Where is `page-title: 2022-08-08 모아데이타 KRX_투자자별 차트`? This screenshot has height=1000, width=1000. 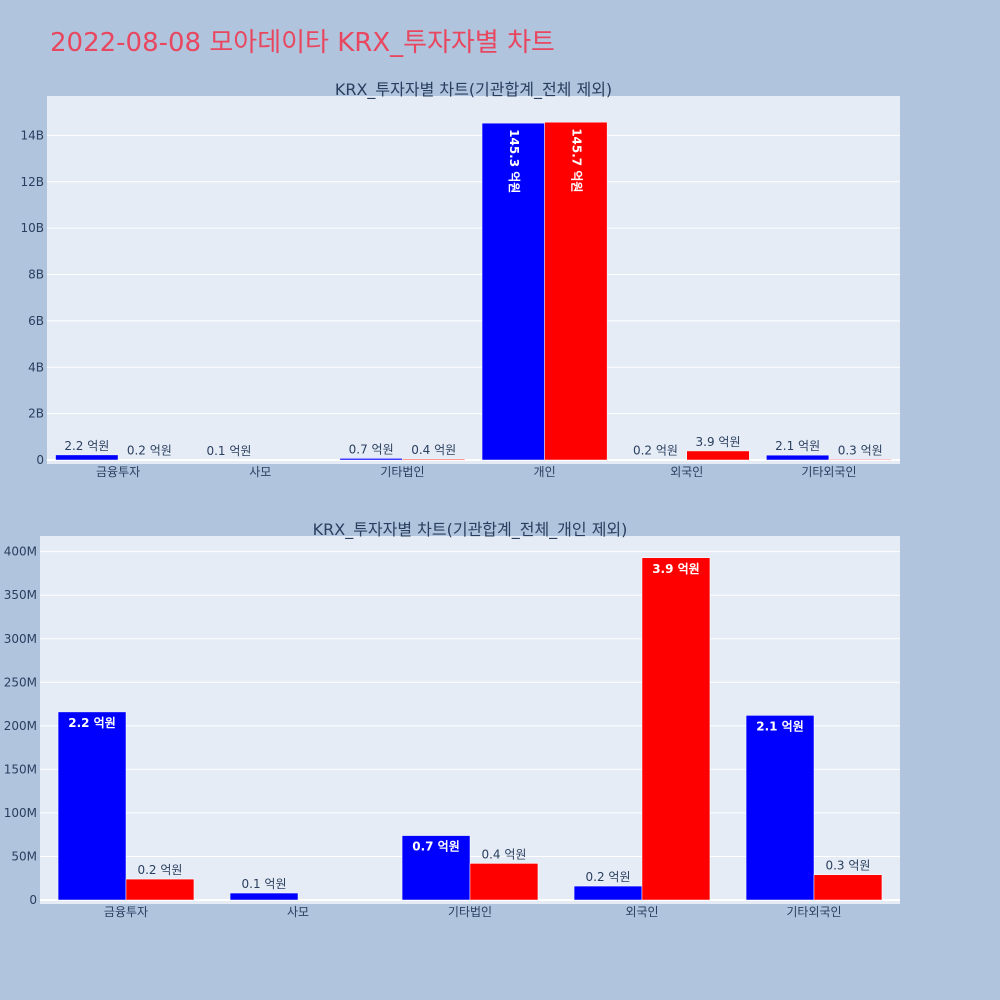
page-title: 2022-08-08 모아데이타 KRX_투자자별 차트 is located at coordinates (302, 43).